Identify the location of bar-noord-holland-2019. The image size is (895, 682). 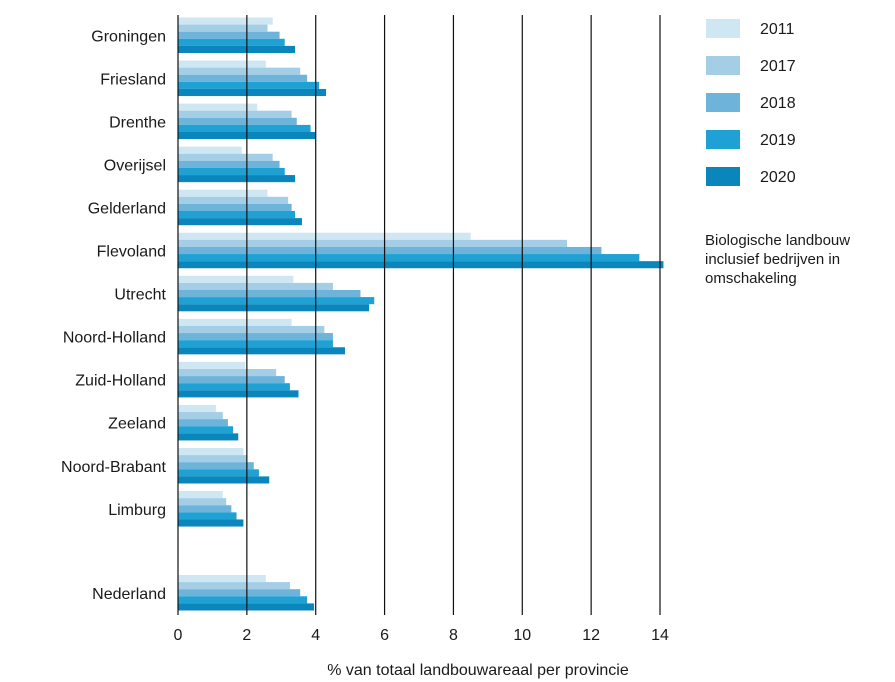
(255, 344).